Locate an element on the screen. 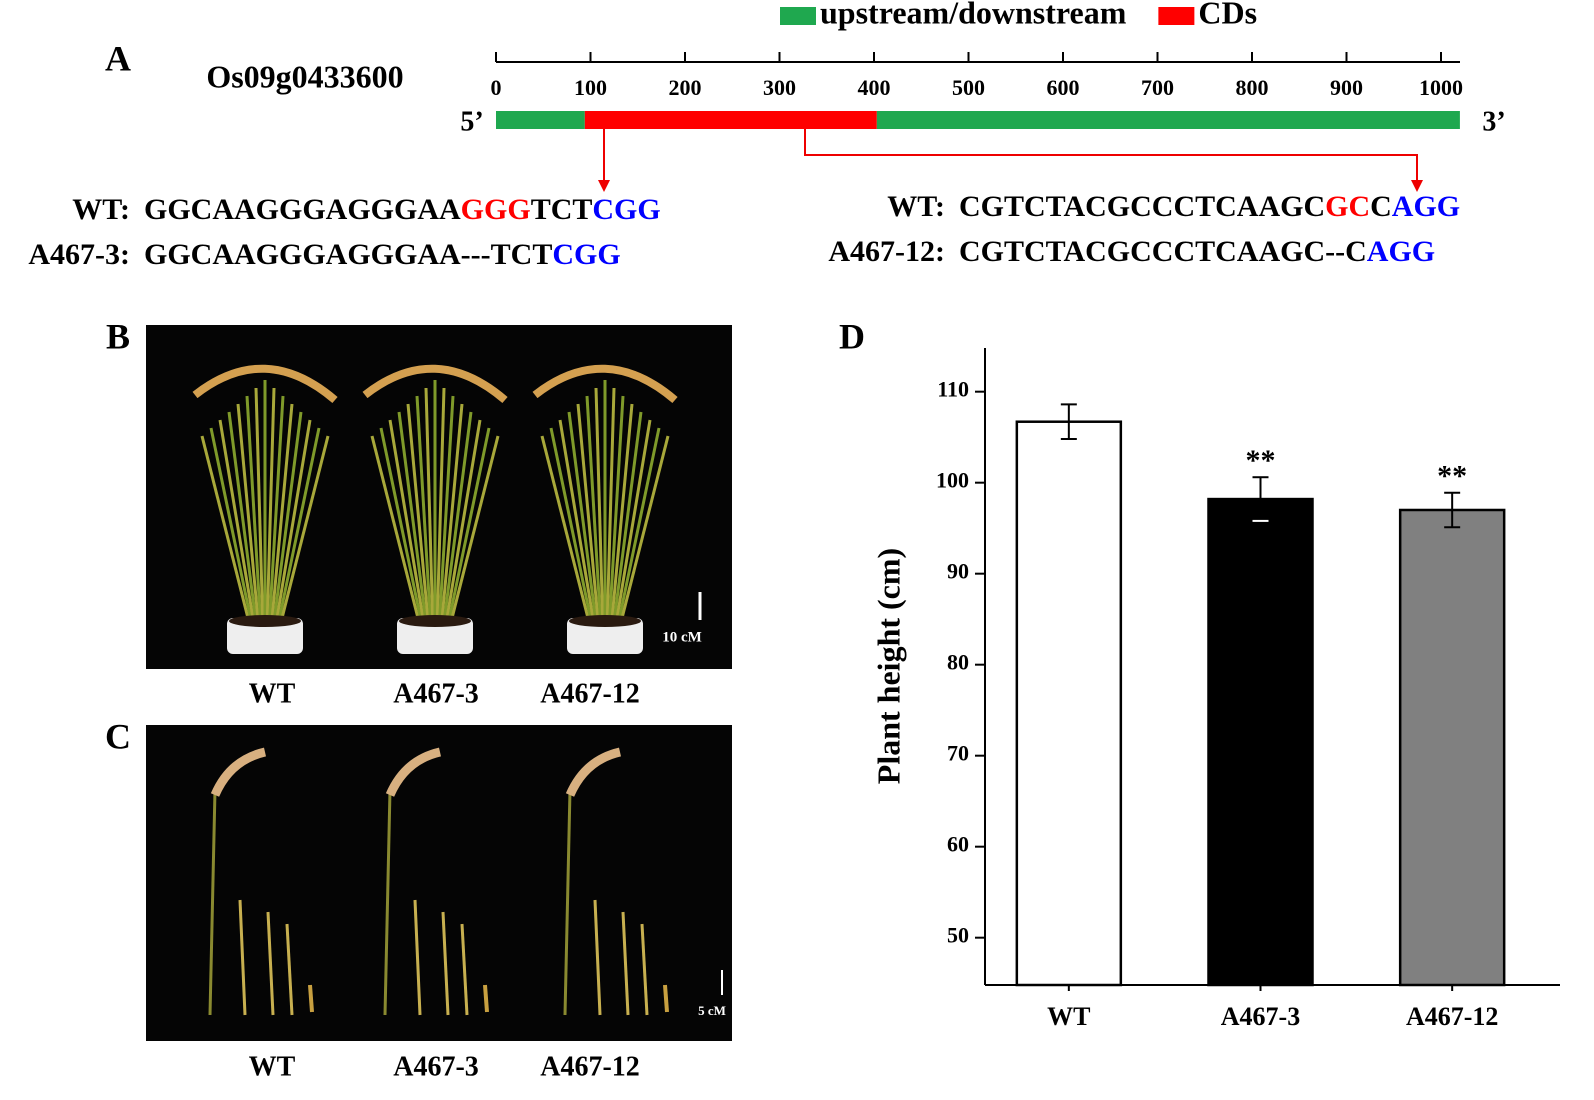 This screenshot has height=1100, width=1594. sequence: CGTCTACGCCCTCAAGCGCCAGG is located at coordinates (1209, 206).